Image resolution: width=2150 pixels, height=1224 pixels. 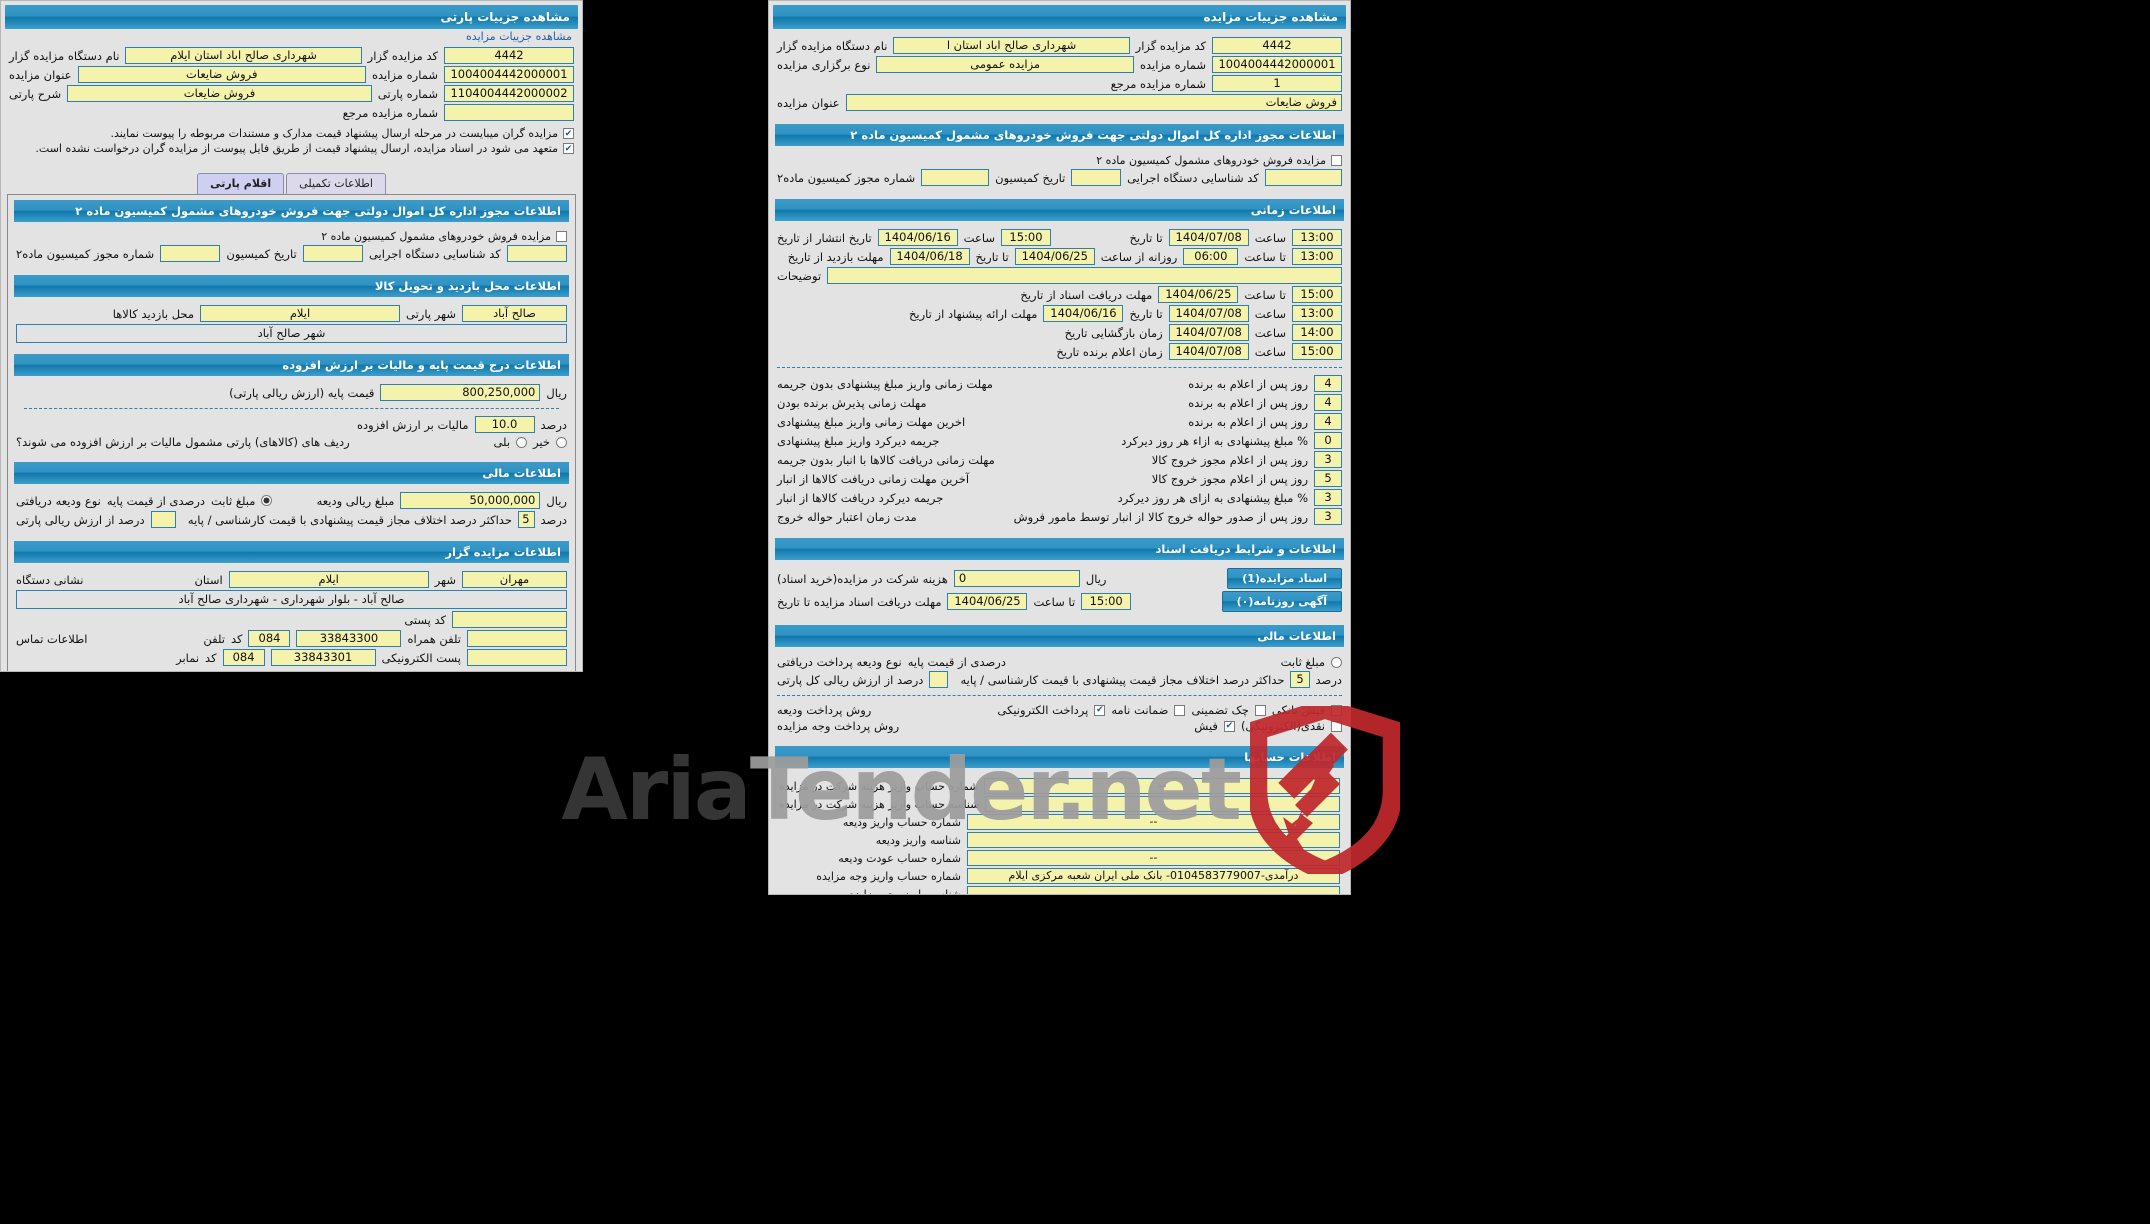 What do you see at coordinates (1277, 83) in the screenshot?
I see `auction-ref-field: 1` at bounding box center [1277, 83].